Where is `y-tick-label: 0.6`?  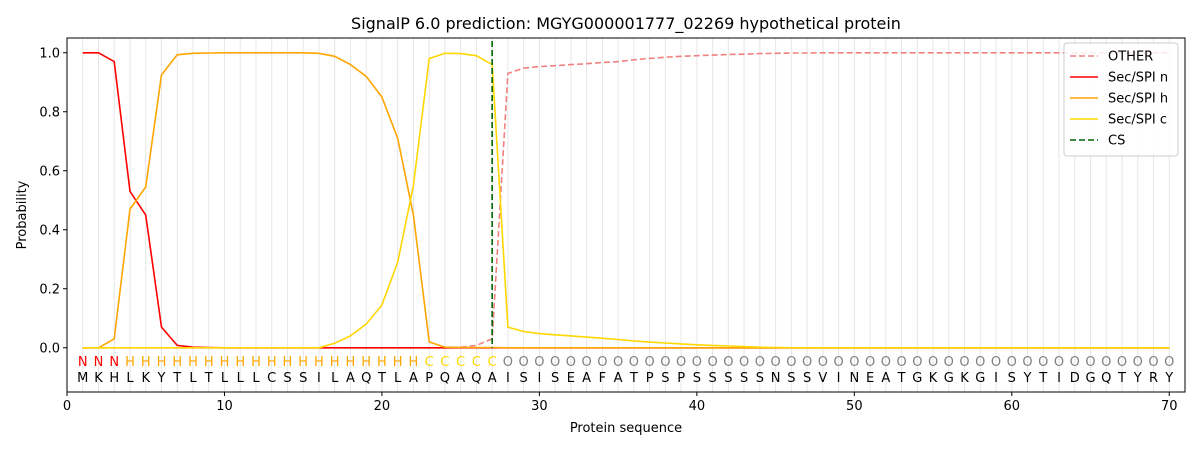
y-tick-label: 0.6 is located at coordinates (49, 171).